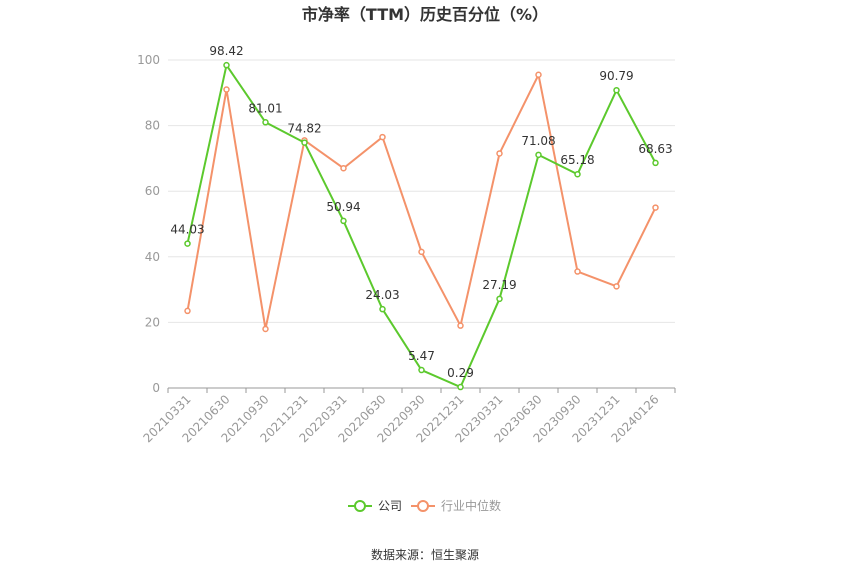 This screenshot has height=575, width=850. What do you see at coordinates (152, 257) in the screenshot?
I see `y-tick-label: 40` at bounding box center [152, 257].